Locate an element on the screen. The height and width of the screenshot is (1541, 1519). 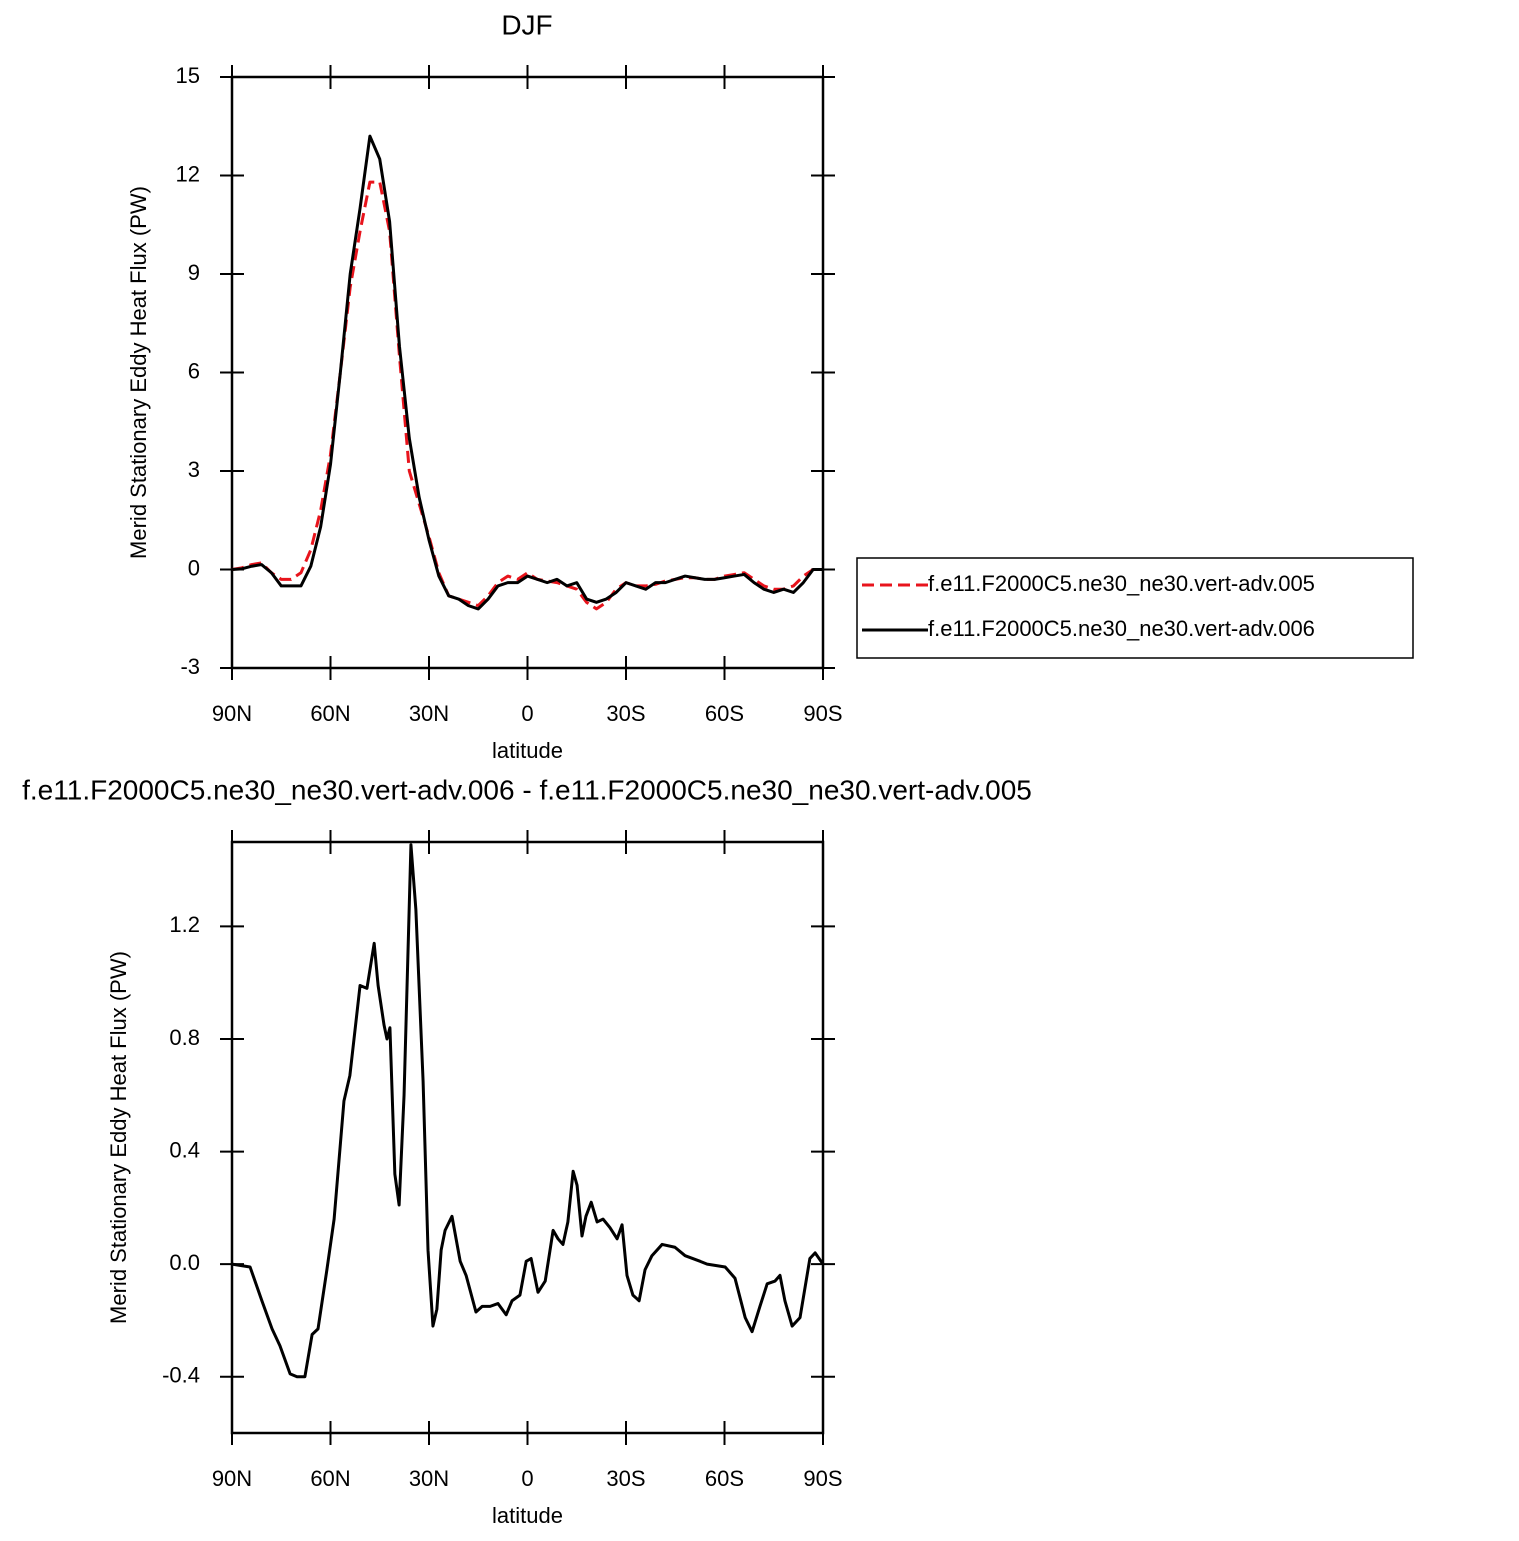
chart-title: DJF is located at coordinates (526, 24).